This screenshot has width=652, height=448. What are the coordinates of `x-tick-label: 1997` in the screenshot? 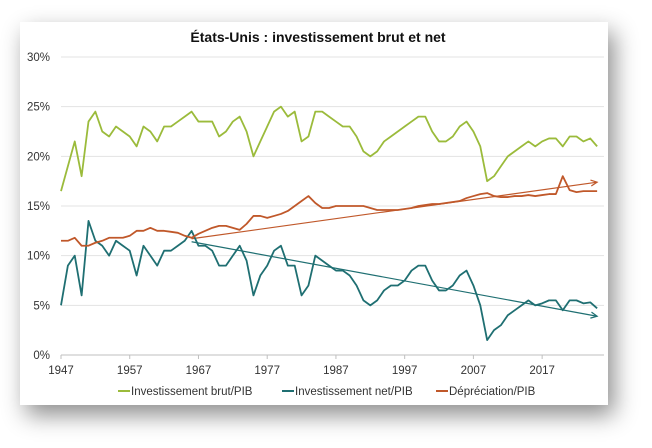 It's located at (405, 371).